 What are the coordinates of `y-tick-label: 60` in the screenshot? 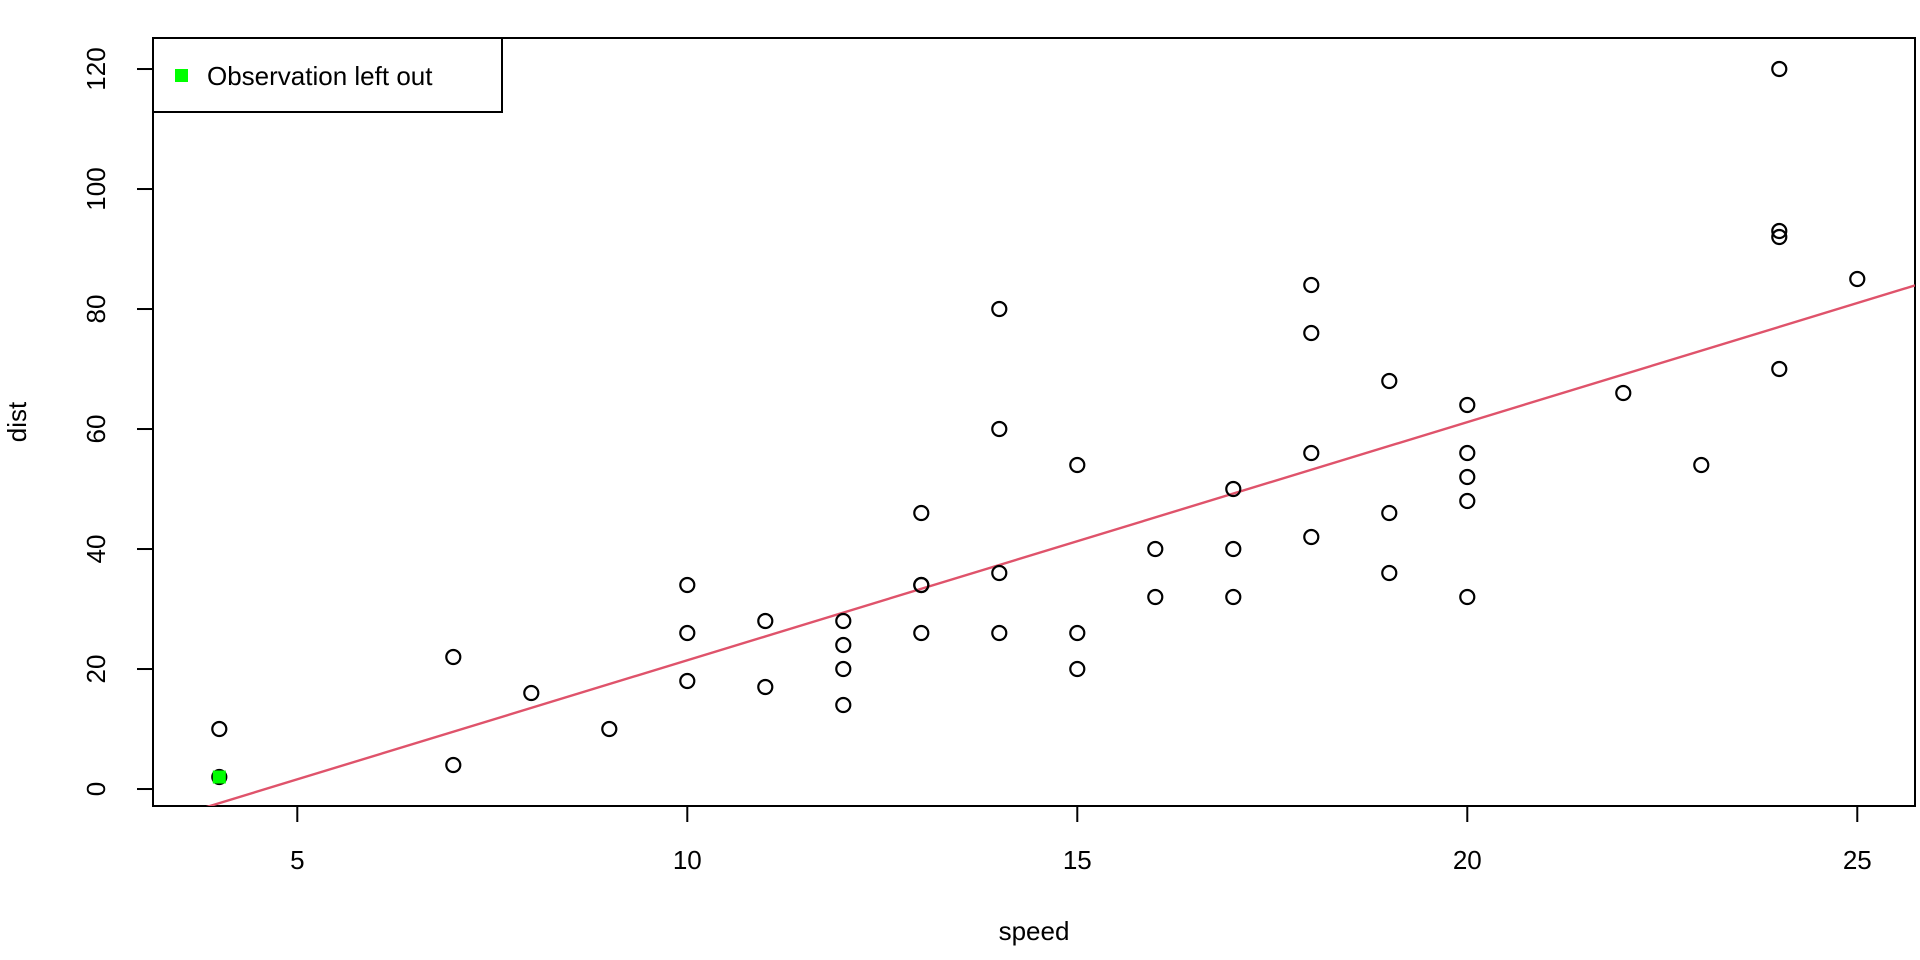 It's located at (96, 429).